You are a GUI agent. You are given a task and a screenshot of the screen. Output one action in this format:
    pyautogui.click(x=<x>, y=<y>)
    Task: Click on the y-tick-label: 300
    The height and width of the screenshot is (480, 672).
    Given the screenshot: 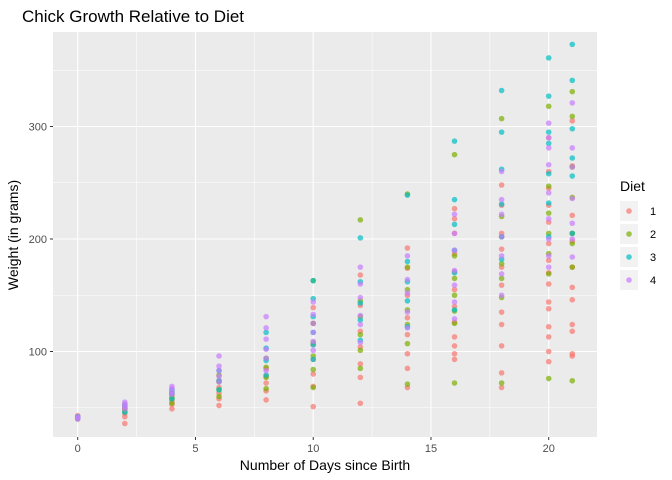 What is the action you would take?
    pyautogui.click(x=38, y=128)
    